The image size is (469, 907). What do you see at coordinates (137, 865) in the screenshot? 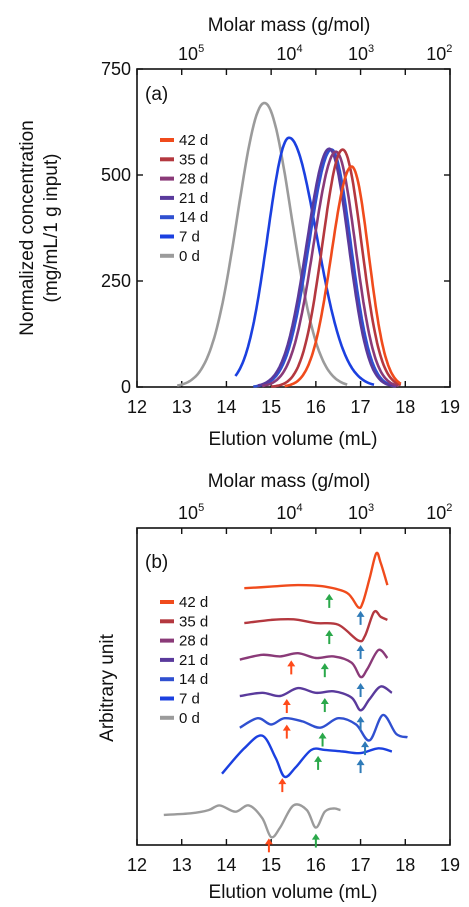
I see `panel-b-x-tick-label: 12` at bounding box center [137, 865].